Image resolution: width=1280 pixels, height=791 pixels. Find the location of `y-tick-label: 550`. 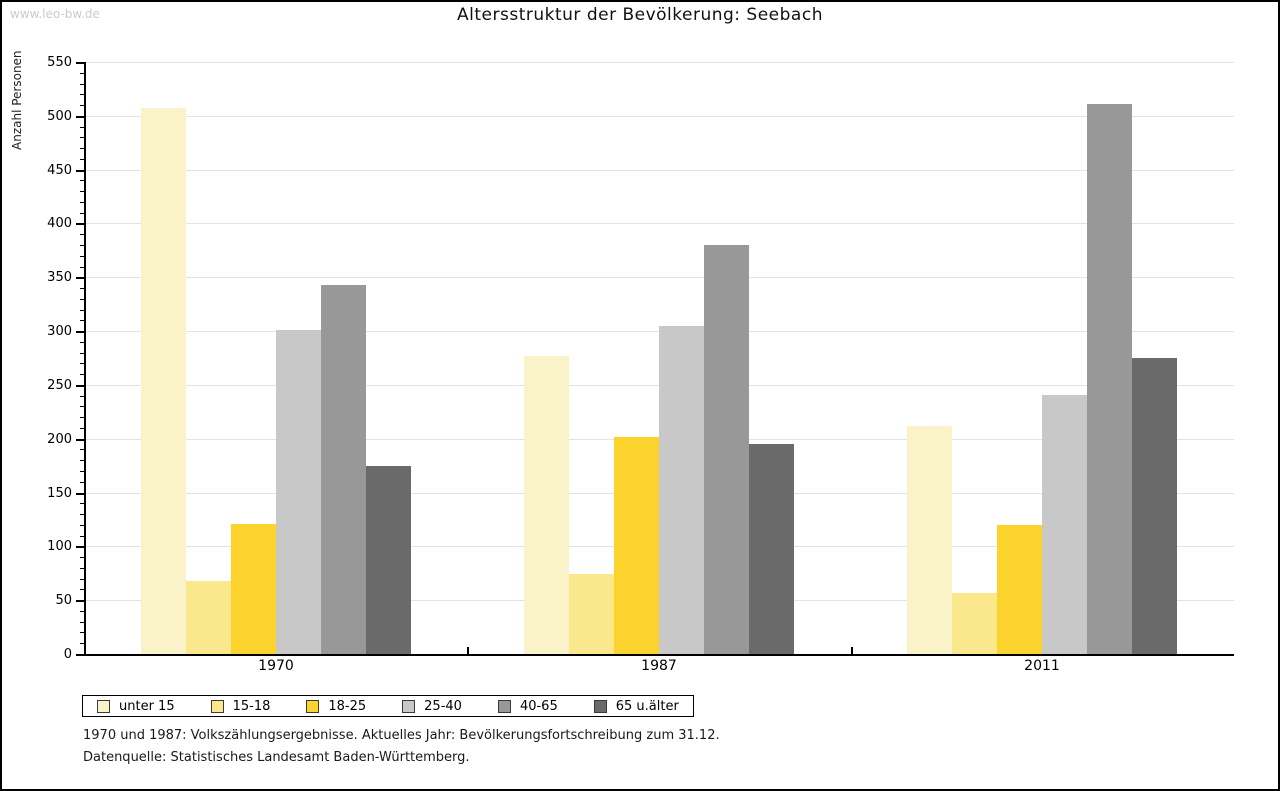

y-tick-label: 550 is located at coordinates (59, 62).